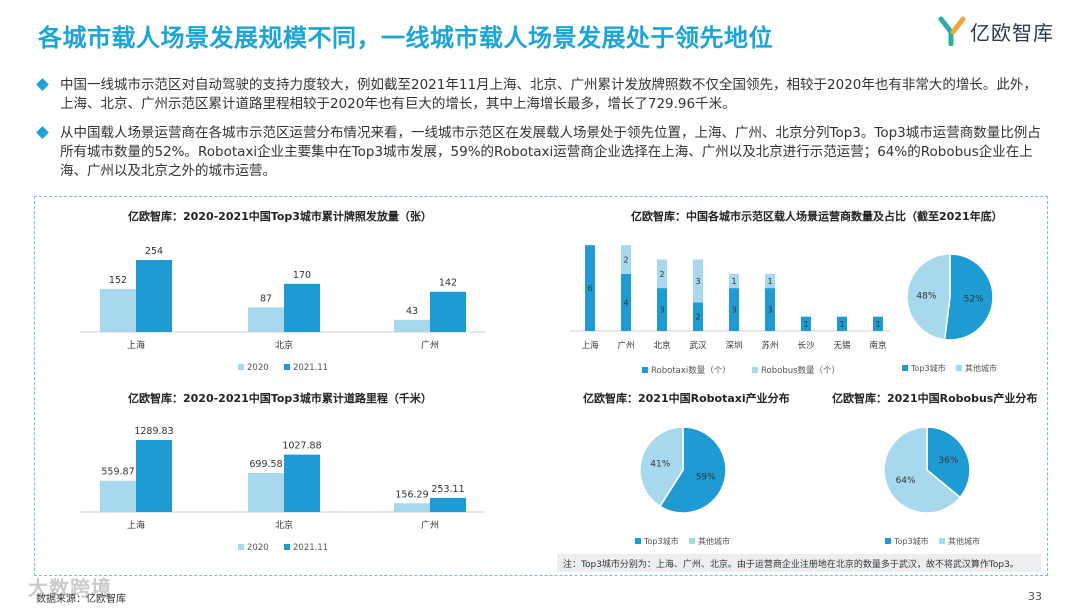  What do you see at coordinates (682, 486) in the screenshot?
I see `robotaxi-share-pie: 59% 41% Top3城市 其他城市` at bounding box center [682, 486].